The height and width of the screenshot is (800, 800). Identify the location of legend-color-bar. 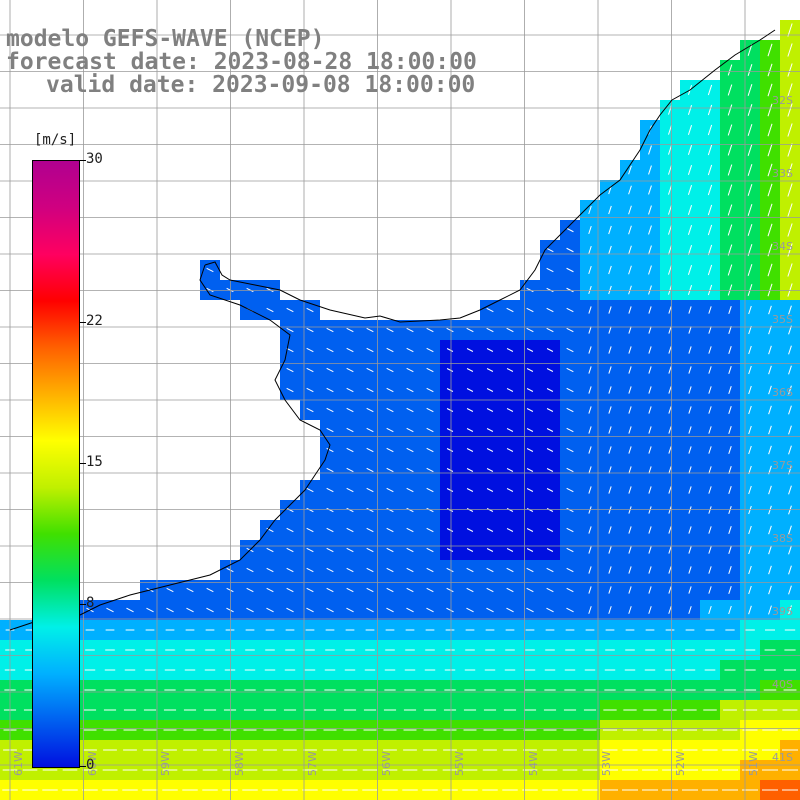
(56, 464).